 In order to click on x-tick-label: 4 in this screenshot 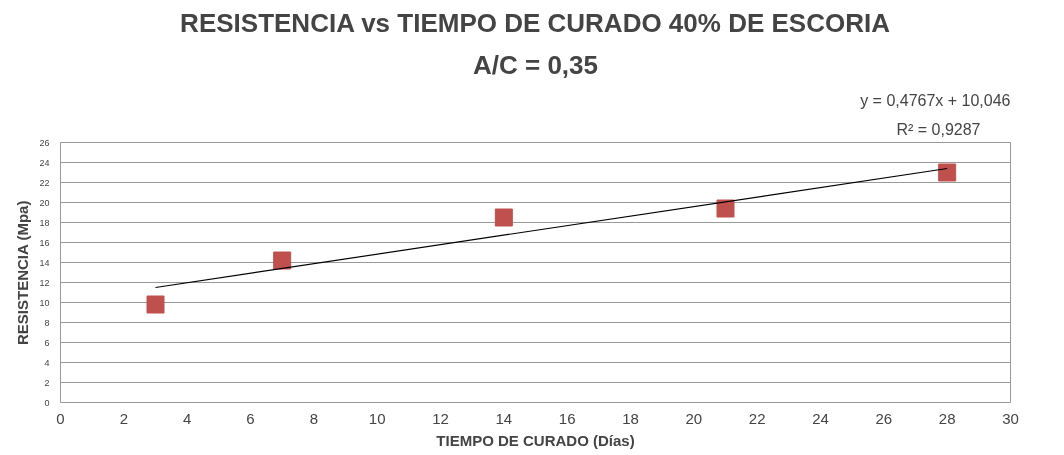, I will do `click(187, 418)`.